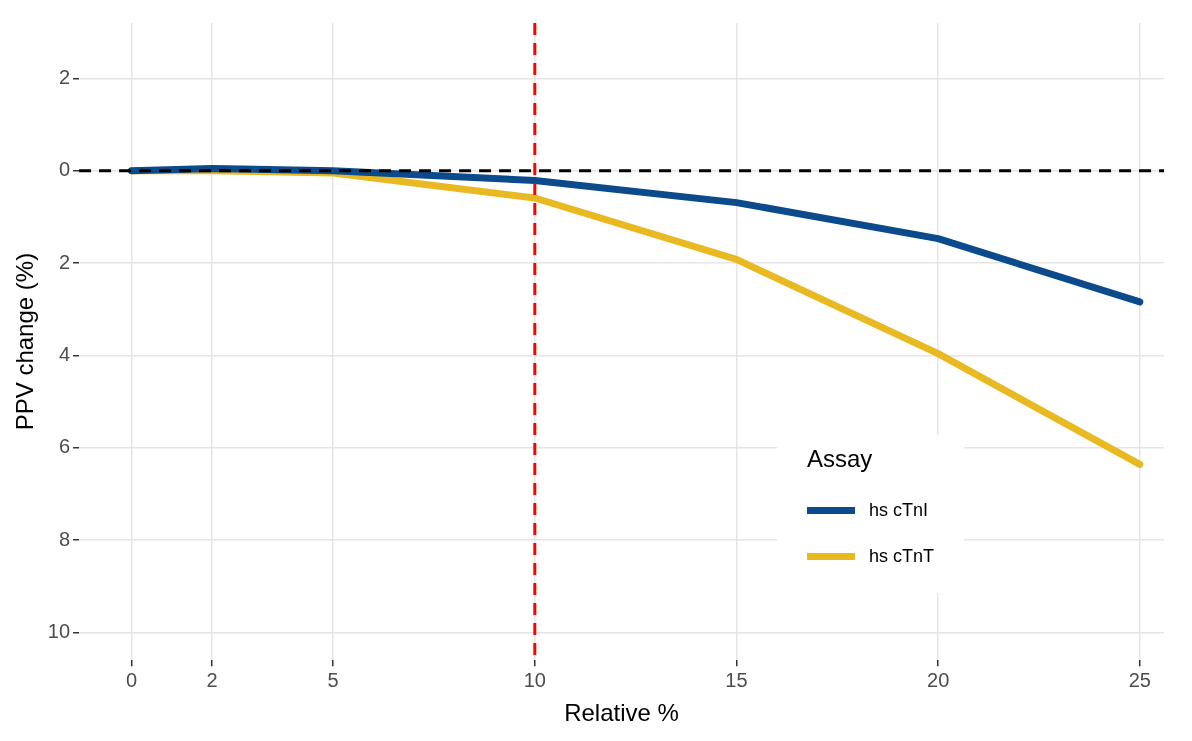 The width and height of the screenshot is (1192, 741). I want to click on x-tick-label: 20, so click(938, 679).